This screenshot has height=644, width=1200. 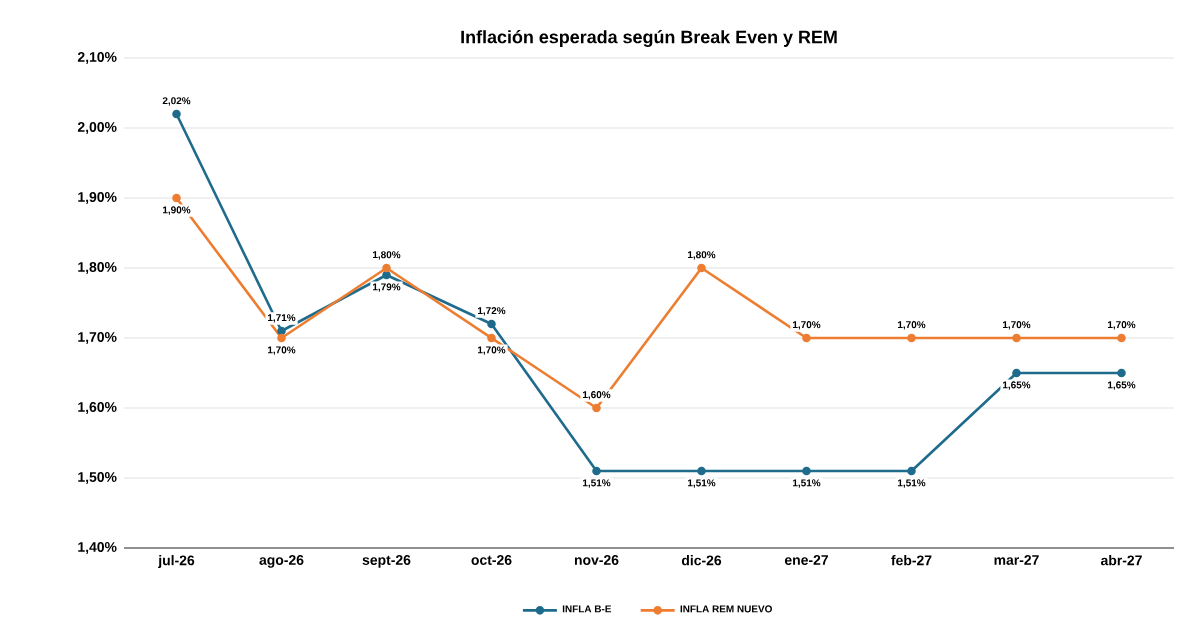 I want to click on chart-title: Inflación esperada según Break Even y REM, so click(x=649, y=38).